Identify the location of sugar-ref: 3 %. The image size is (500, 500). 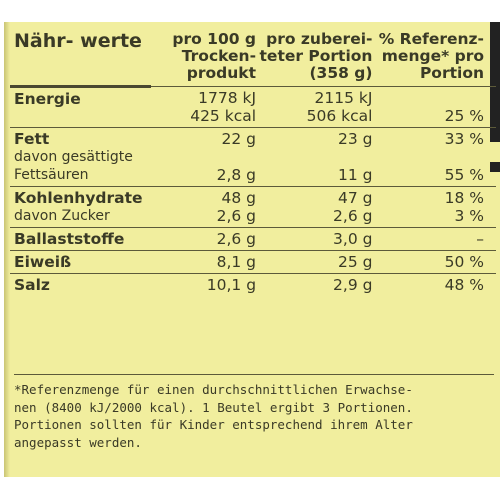
(469, 216).